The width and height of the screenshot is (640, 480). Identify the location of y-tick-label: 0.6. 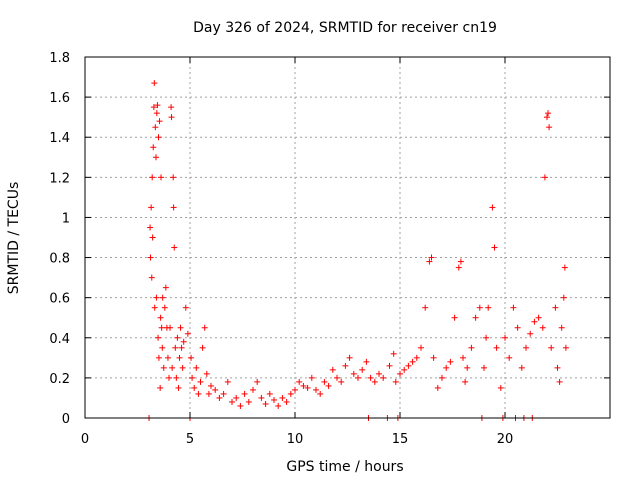
(59, 299).